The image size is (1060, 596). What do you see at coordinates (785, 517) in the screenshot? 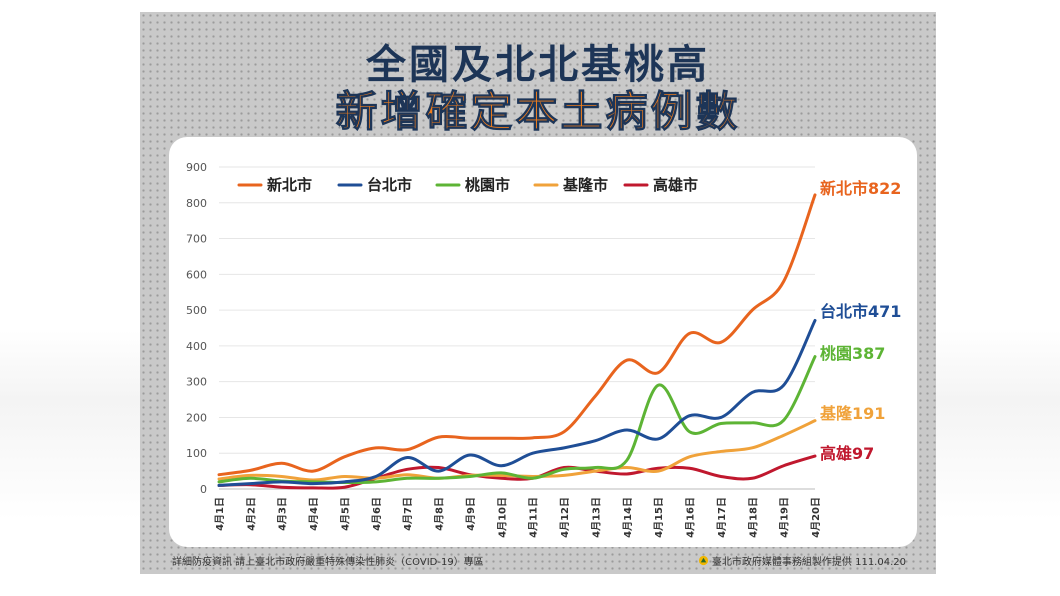
I see `x-tick-label: 4月19日` at bounding box center [785, 517].